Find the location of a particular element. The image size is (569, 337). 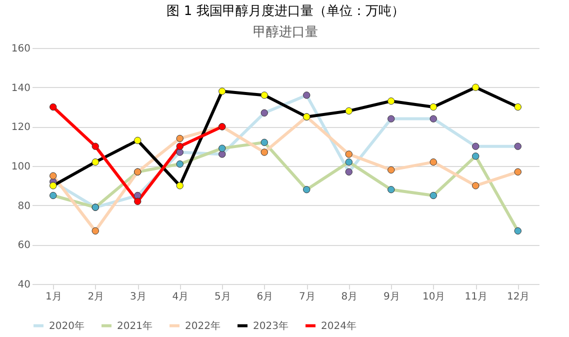

x-tick-label: 5月 is located at coordinates (222, 297).